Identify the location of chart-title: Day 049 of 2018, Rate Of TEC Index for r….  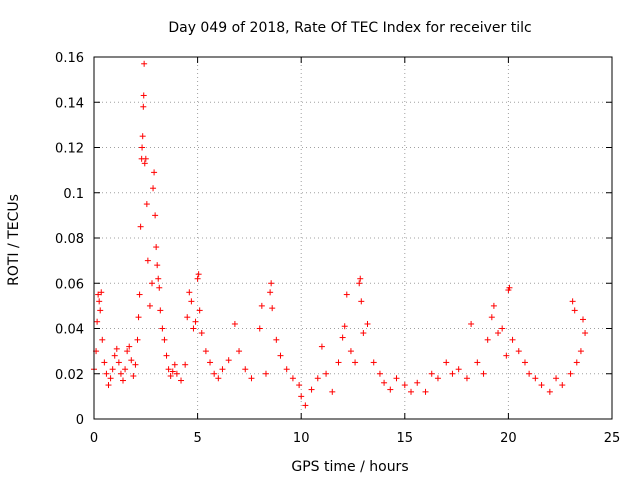
(349, 28).